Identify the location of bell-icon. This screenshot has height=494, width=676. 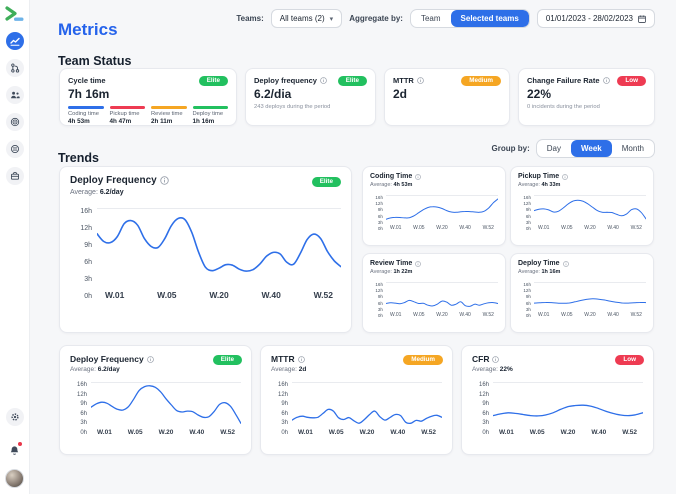
(14, 450).